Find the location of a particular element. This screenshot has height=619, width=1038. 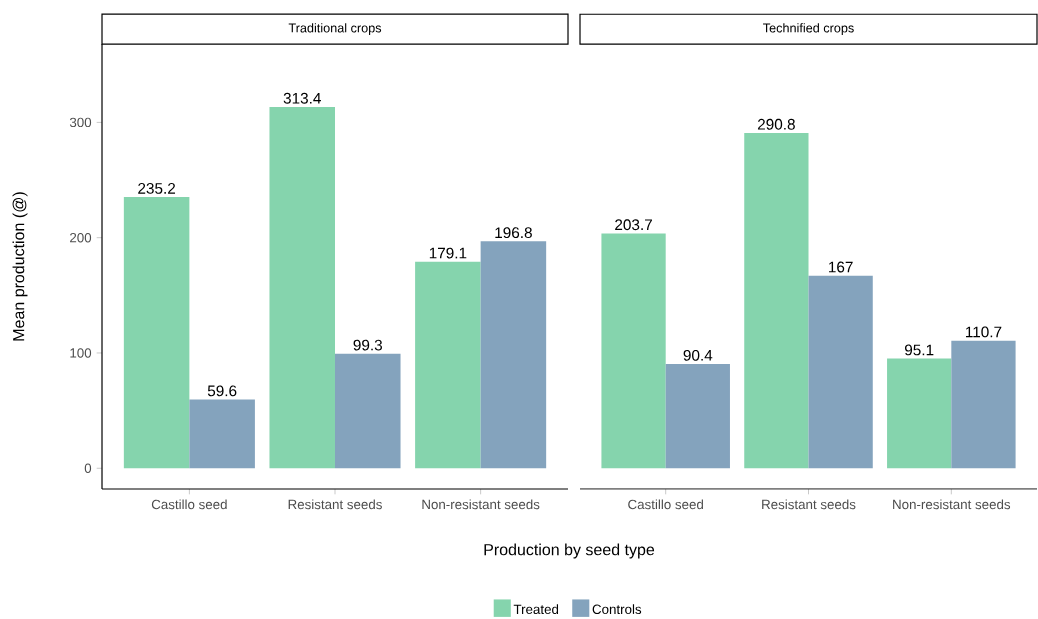

data-label: 99.3 is located at coordinates (367, 345).